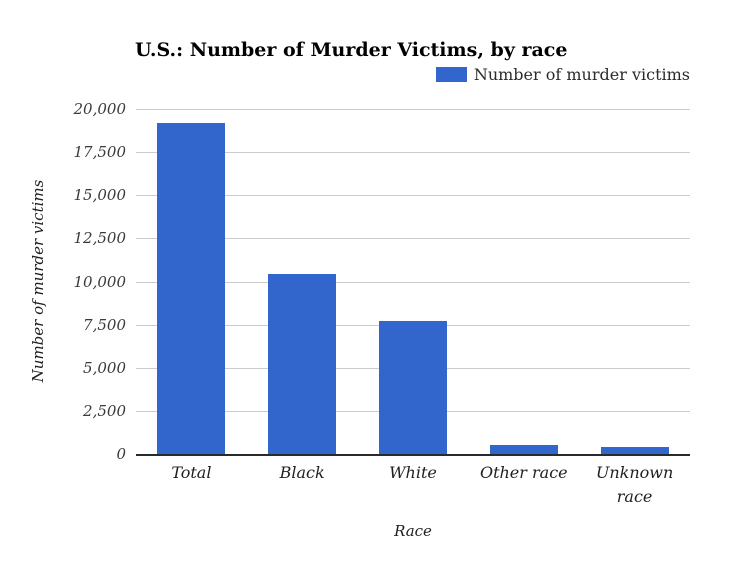  Describe the element at coordinates (634, 484) in the screenshot. I see `x-category-label: Unknown race` at that location.